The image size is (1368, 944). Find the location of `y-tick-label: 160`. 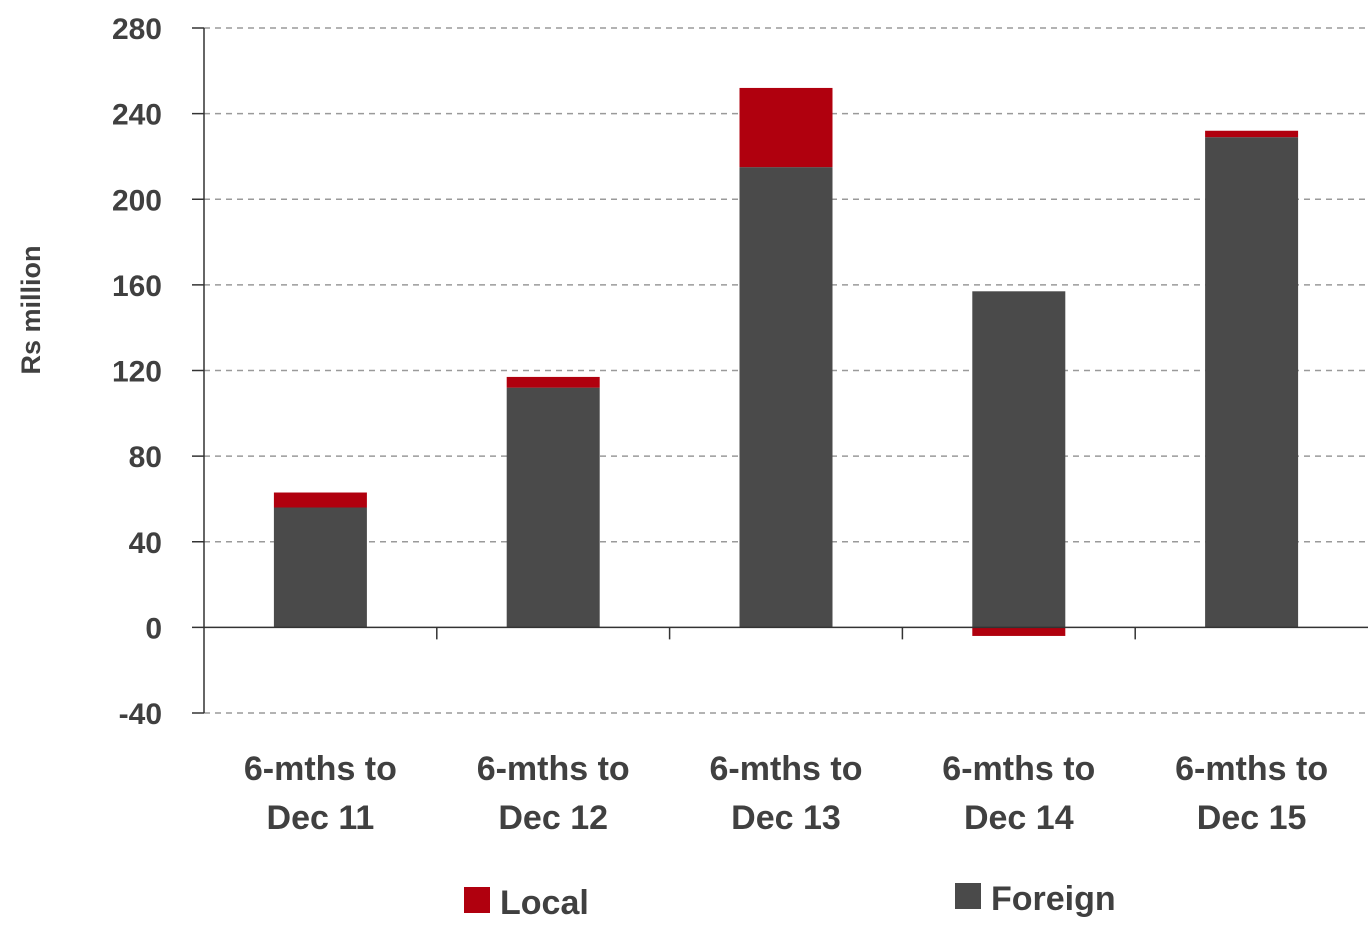

y-tick-label: 160 is located at coordinates (137, 286).